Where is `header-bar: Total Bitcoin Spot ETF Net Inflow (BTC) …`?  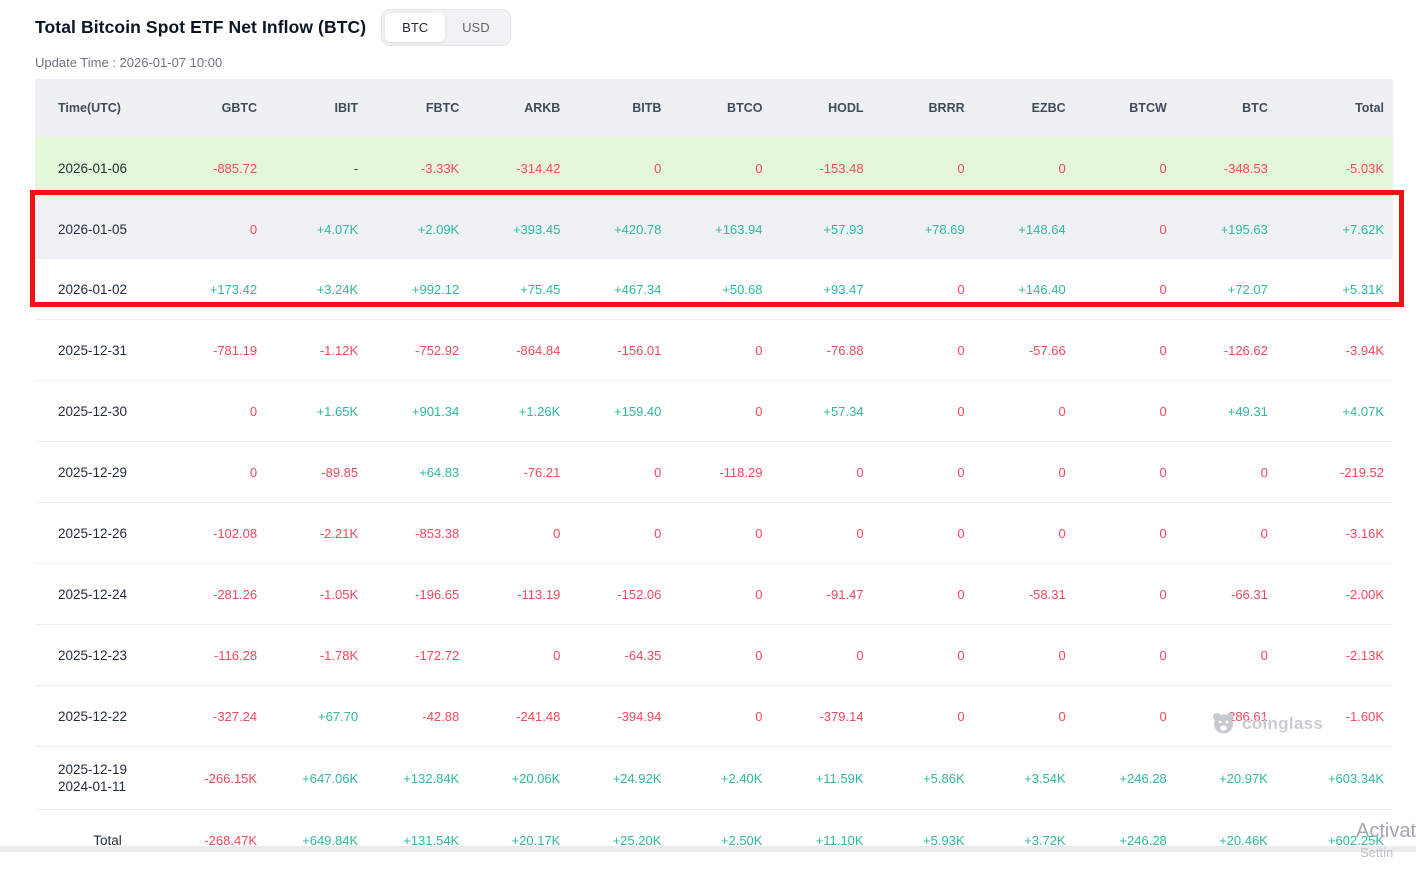 header-bar: Total Bitcoin Spot ETF Net Inflow (BTC) … is located at coordinates (708, 23).